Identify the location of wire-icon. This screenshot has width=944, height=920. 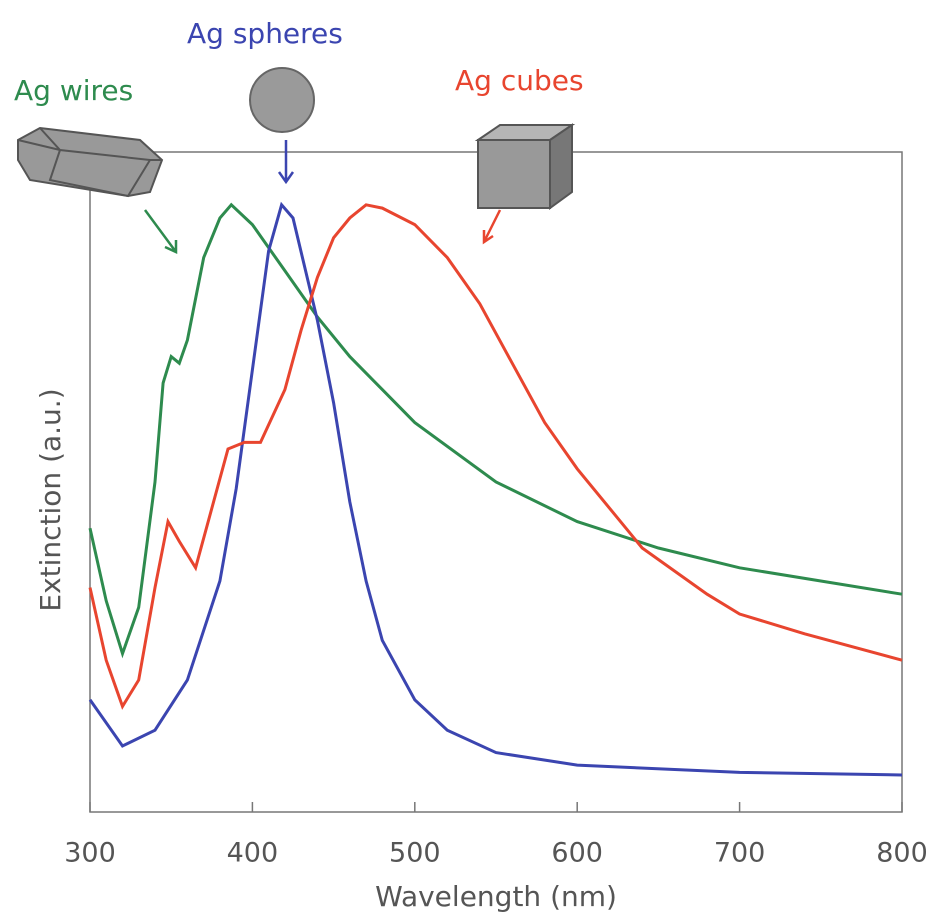
(90, 162).